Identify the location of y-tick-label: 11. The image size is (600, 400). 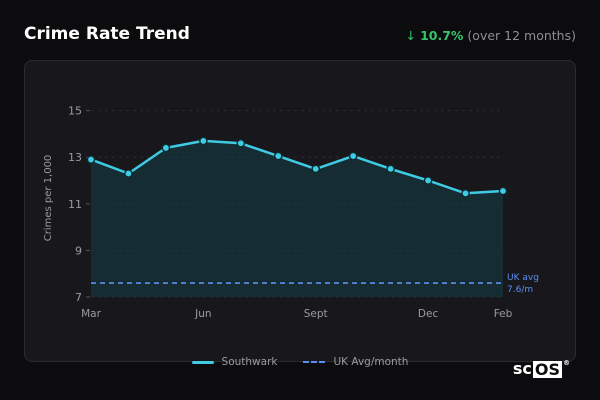
(75, 204).